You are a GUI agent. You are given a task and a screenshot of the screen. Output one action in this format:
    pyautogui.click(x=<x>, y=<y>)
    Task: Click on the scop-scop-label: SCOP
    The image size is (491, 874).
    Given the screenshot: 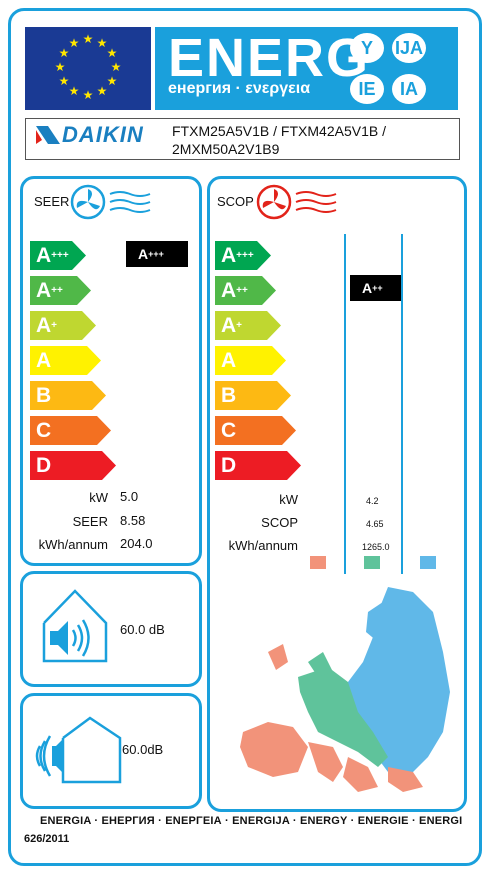 What is the action you would take?
    pyautogui.click(x=279, y=522)
    